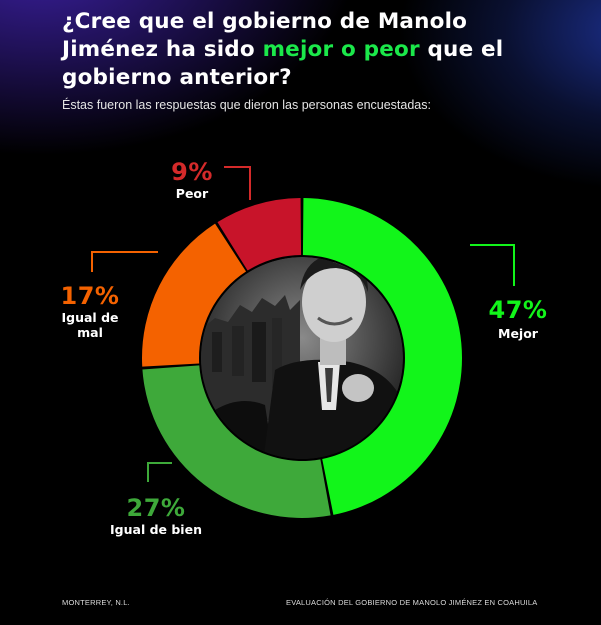 The image size is (601, 625). Describe the element at coordinates (237, 183) in the screenshot. I see `leader-line-peor` at that location.